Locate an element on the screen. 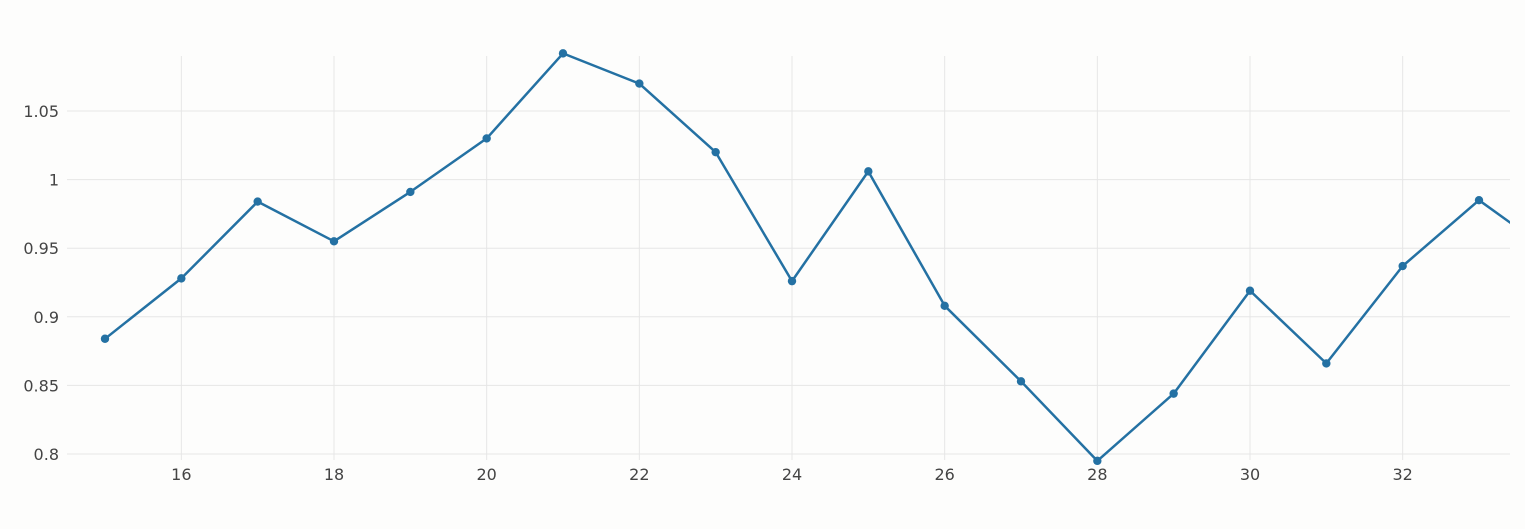  x-tick-label: 32 is located at coordinates (1402, 474).